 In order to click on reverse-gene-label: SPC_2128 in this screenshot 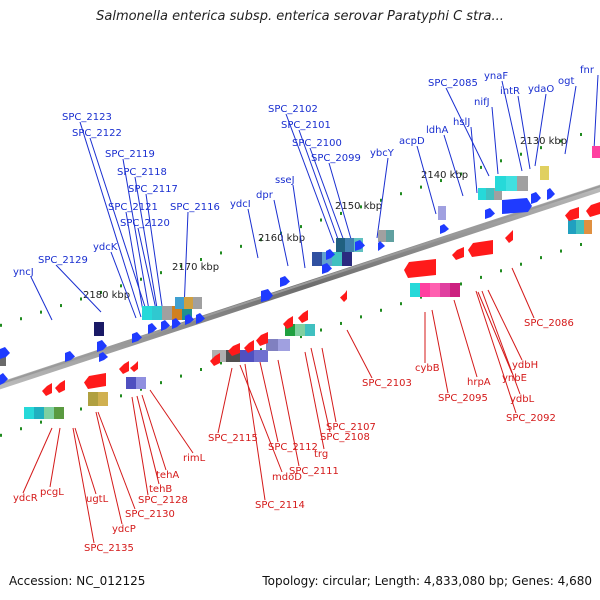, I will do `click(163, 500)`.